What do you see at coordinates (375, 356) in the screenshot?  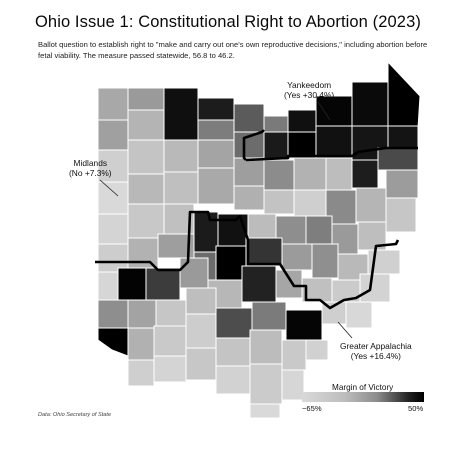 I see `region-result: (Yes +16.4%)` at bounding box center [375, 356].